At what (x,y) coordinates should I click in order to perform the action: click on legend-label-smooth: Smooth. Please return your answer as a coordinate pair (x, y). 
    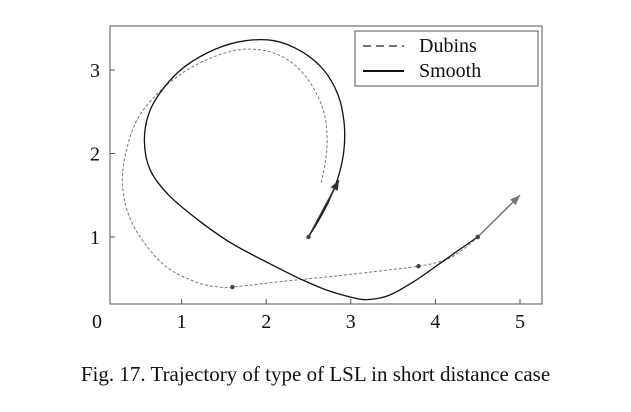
    Looking at the image, I should click on (450, 71).